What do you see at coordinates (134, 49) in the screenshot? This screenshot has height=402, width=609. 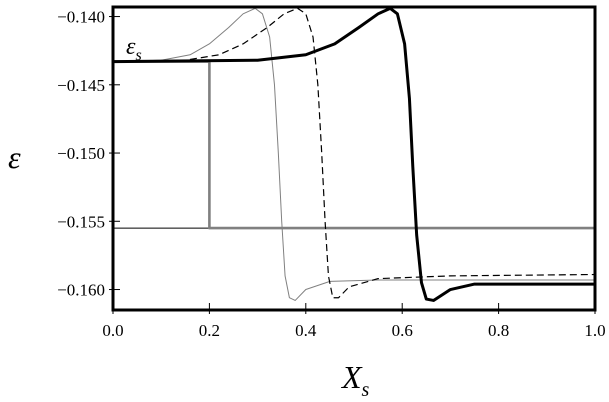 I see `curve-annotation: εs` at bounding box center [134, 49].